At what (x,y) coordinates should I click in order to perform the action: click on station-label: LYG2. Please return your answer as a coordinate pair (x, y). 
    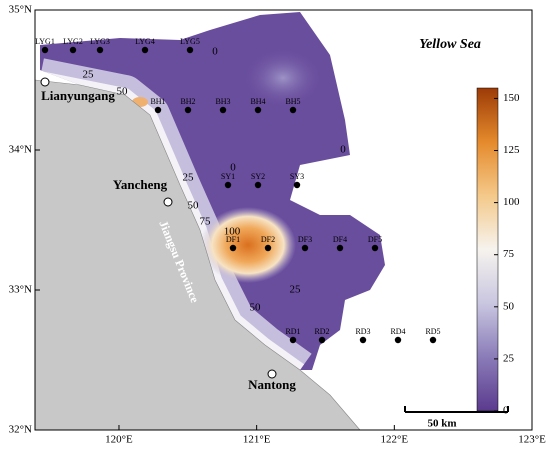
    Looking at the image, I should click on (73, 41).